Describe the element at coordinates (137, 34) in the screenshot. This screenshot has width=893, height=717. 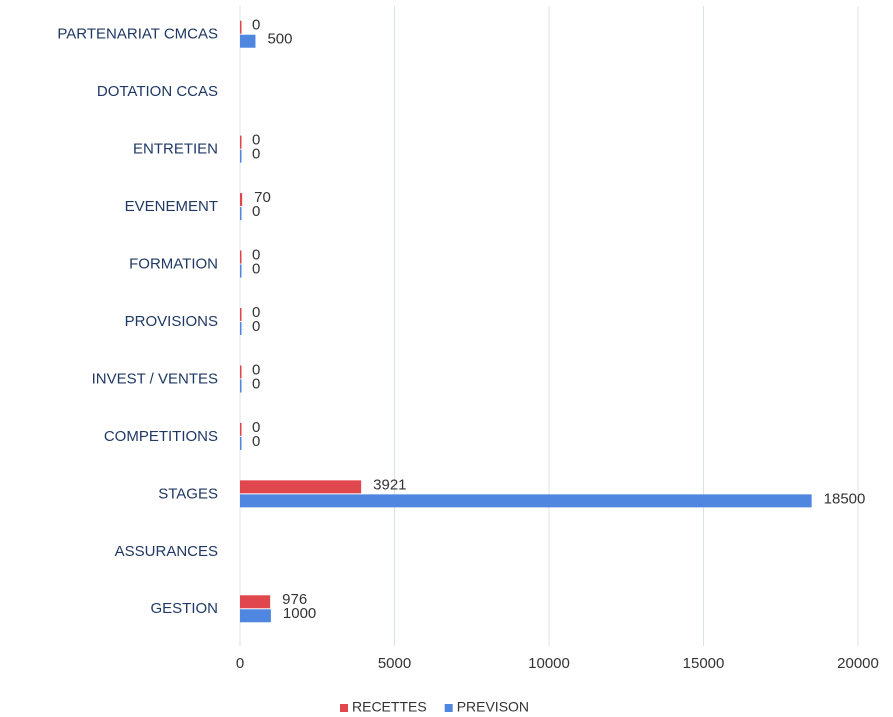
I see `y-tick-label: PARTENARIAT CMCAS` at that location.